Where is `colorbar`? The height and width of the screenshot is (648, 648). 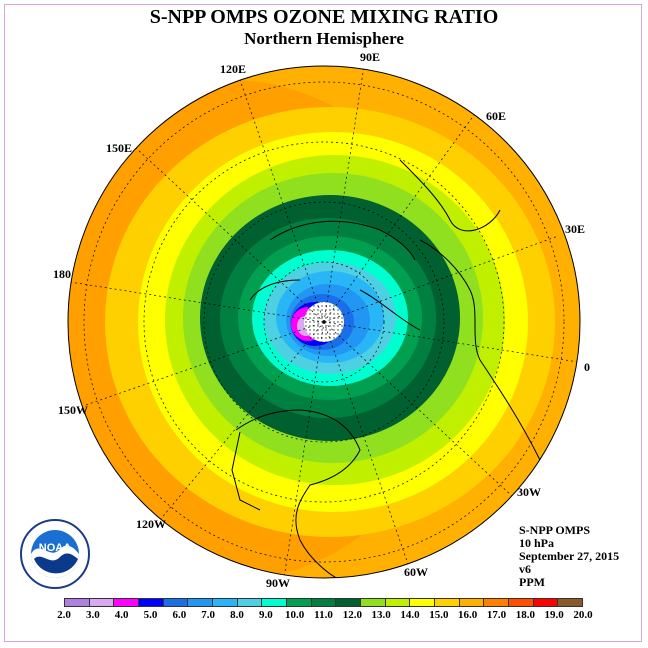
colorbar is located at coordinates (323, 602).